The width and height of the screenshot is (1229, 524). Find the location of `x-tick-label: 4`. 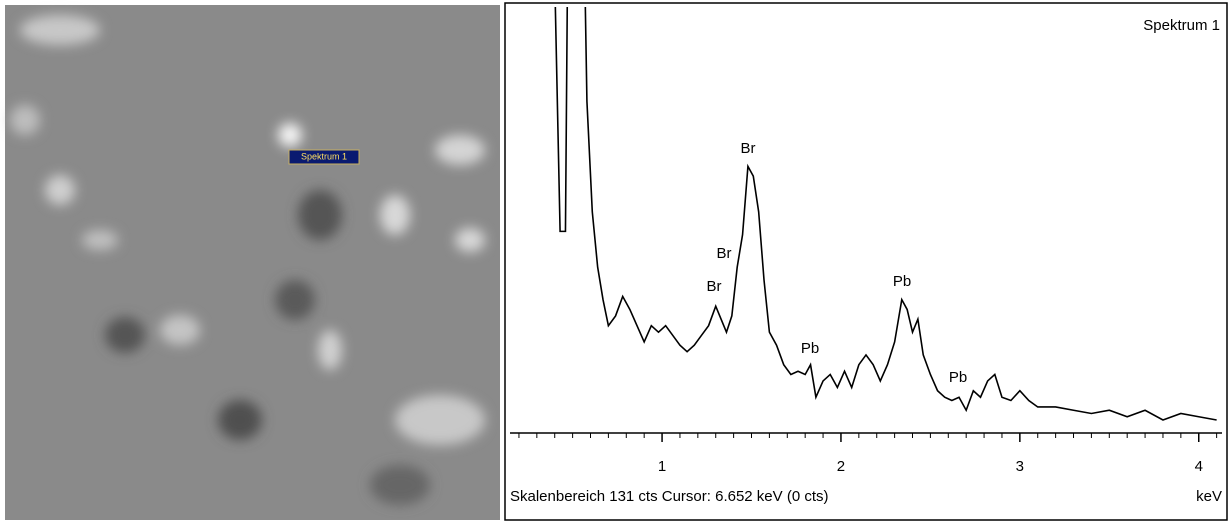

x-tick-label: 4 is located at coordinates (1199, 466).